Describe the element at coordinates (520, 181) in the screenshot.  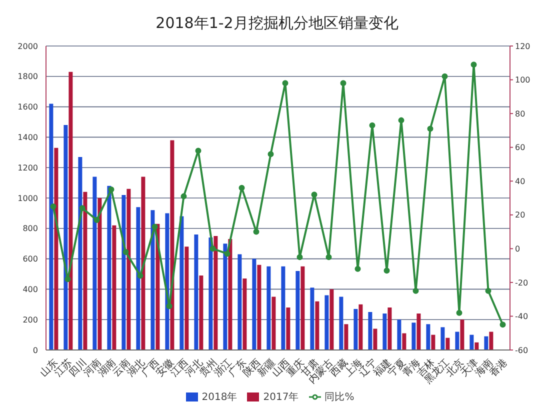
I see `y2-tick-label: 40` at that location.